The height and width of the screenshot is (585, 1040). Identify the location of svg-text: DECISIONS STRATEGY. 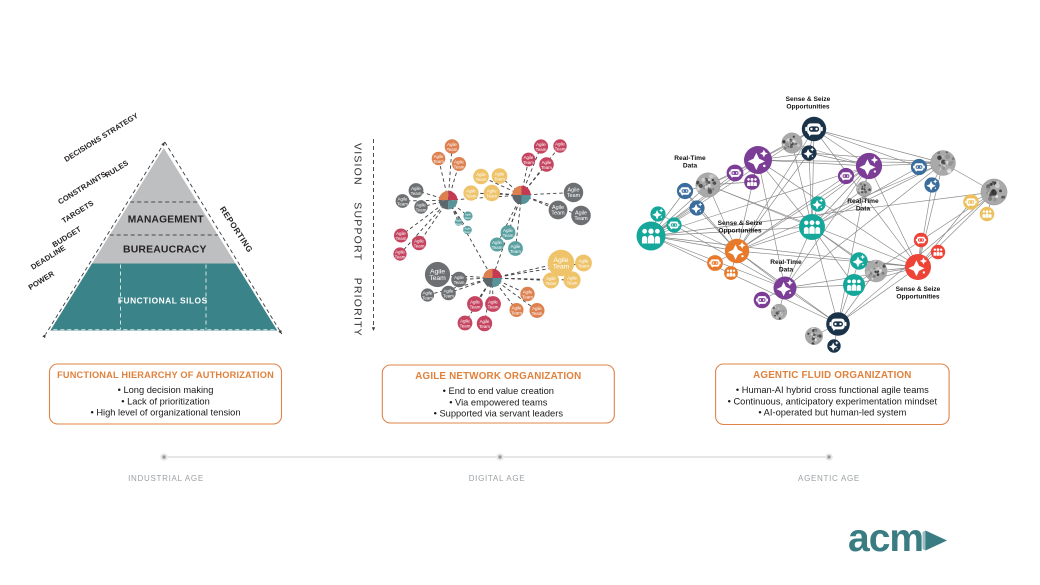
(101, 137).